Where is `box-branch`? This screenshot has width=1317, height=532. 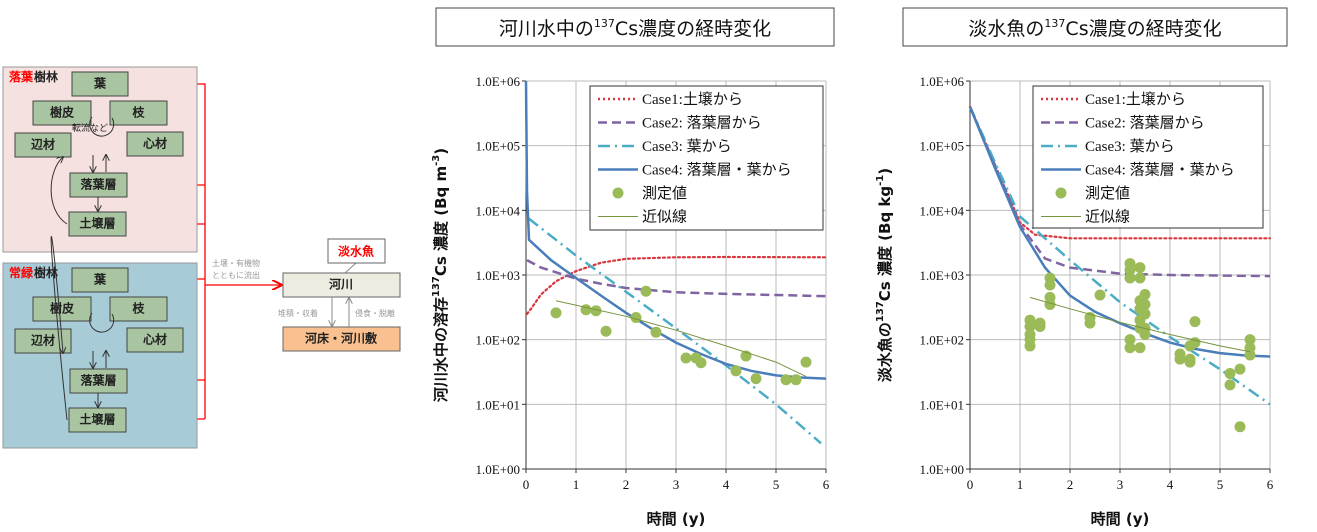 box-branch is located at coordinates (138, 309).